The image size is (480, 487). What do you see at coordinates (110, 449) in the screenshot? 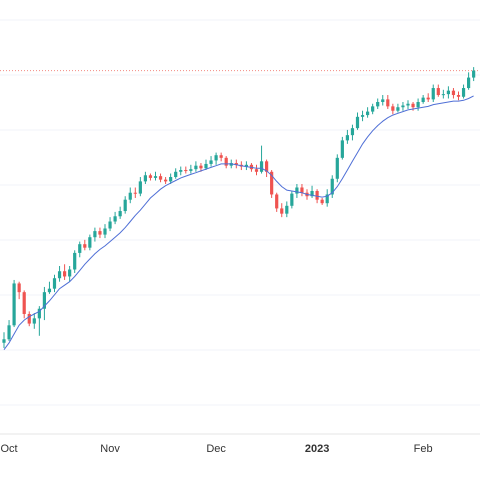
I see `x-tick-label: Nov` at bounding box center [110, 449].